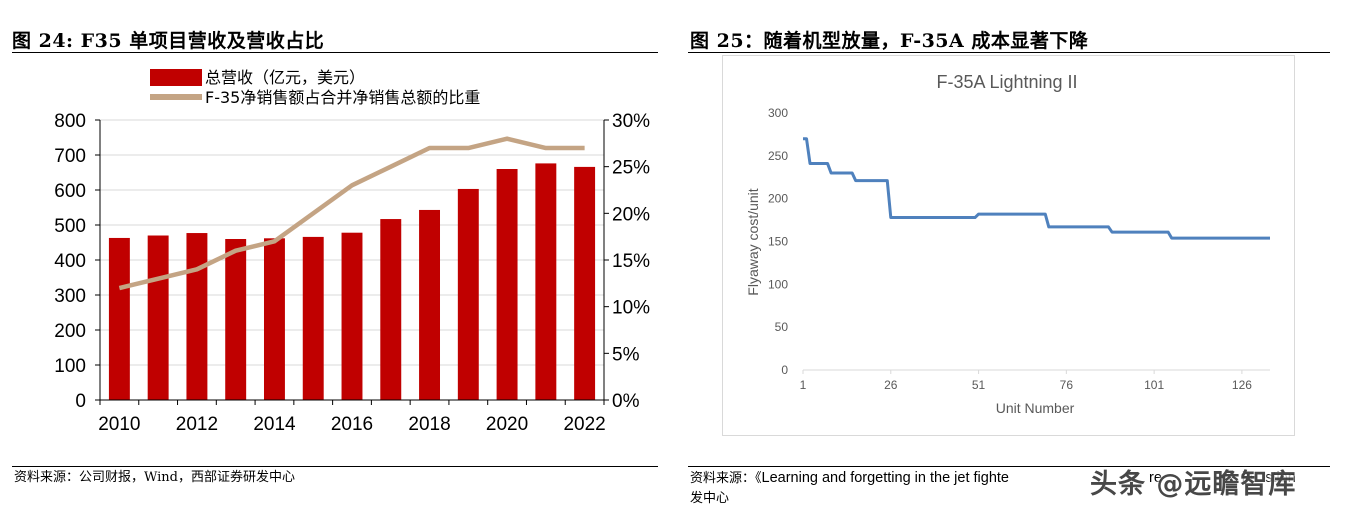 The image size is (1350, 519). What do you see at coordinates (726, 478) in the screenshot?
I see `figure-25-source-prefix: 资料来源：《` at bounding box center [726, 478].